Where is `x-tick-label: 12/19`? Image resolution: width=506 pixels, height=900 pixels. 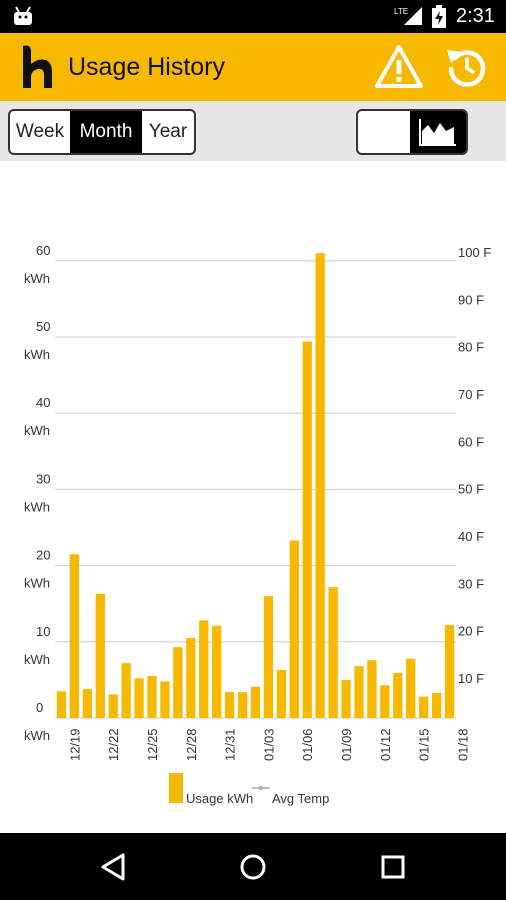 x-tick-label: 12/19 is located at coordinates (74, 744).